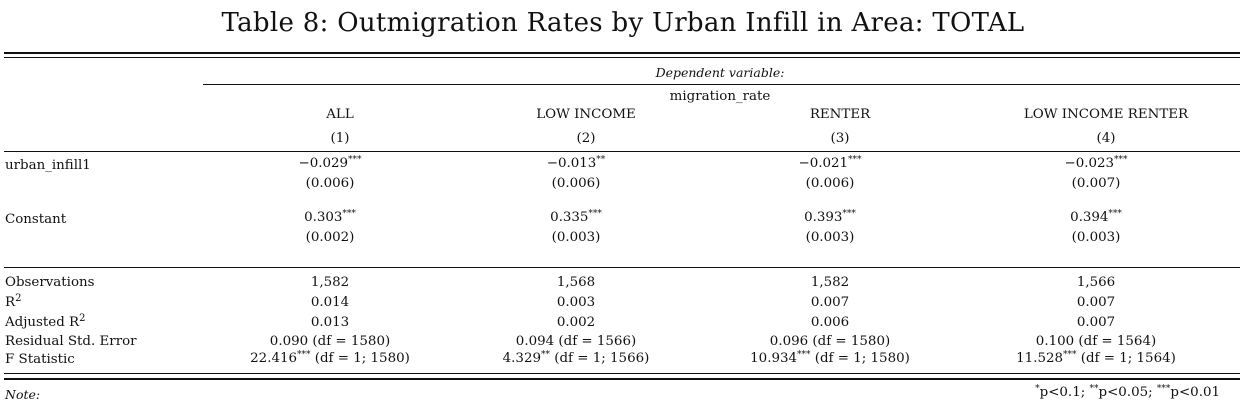  What do you see at coordinates (340, 114) in the screenshot?
I see `column-header-1: ALL` at bounding box center [340, 114].